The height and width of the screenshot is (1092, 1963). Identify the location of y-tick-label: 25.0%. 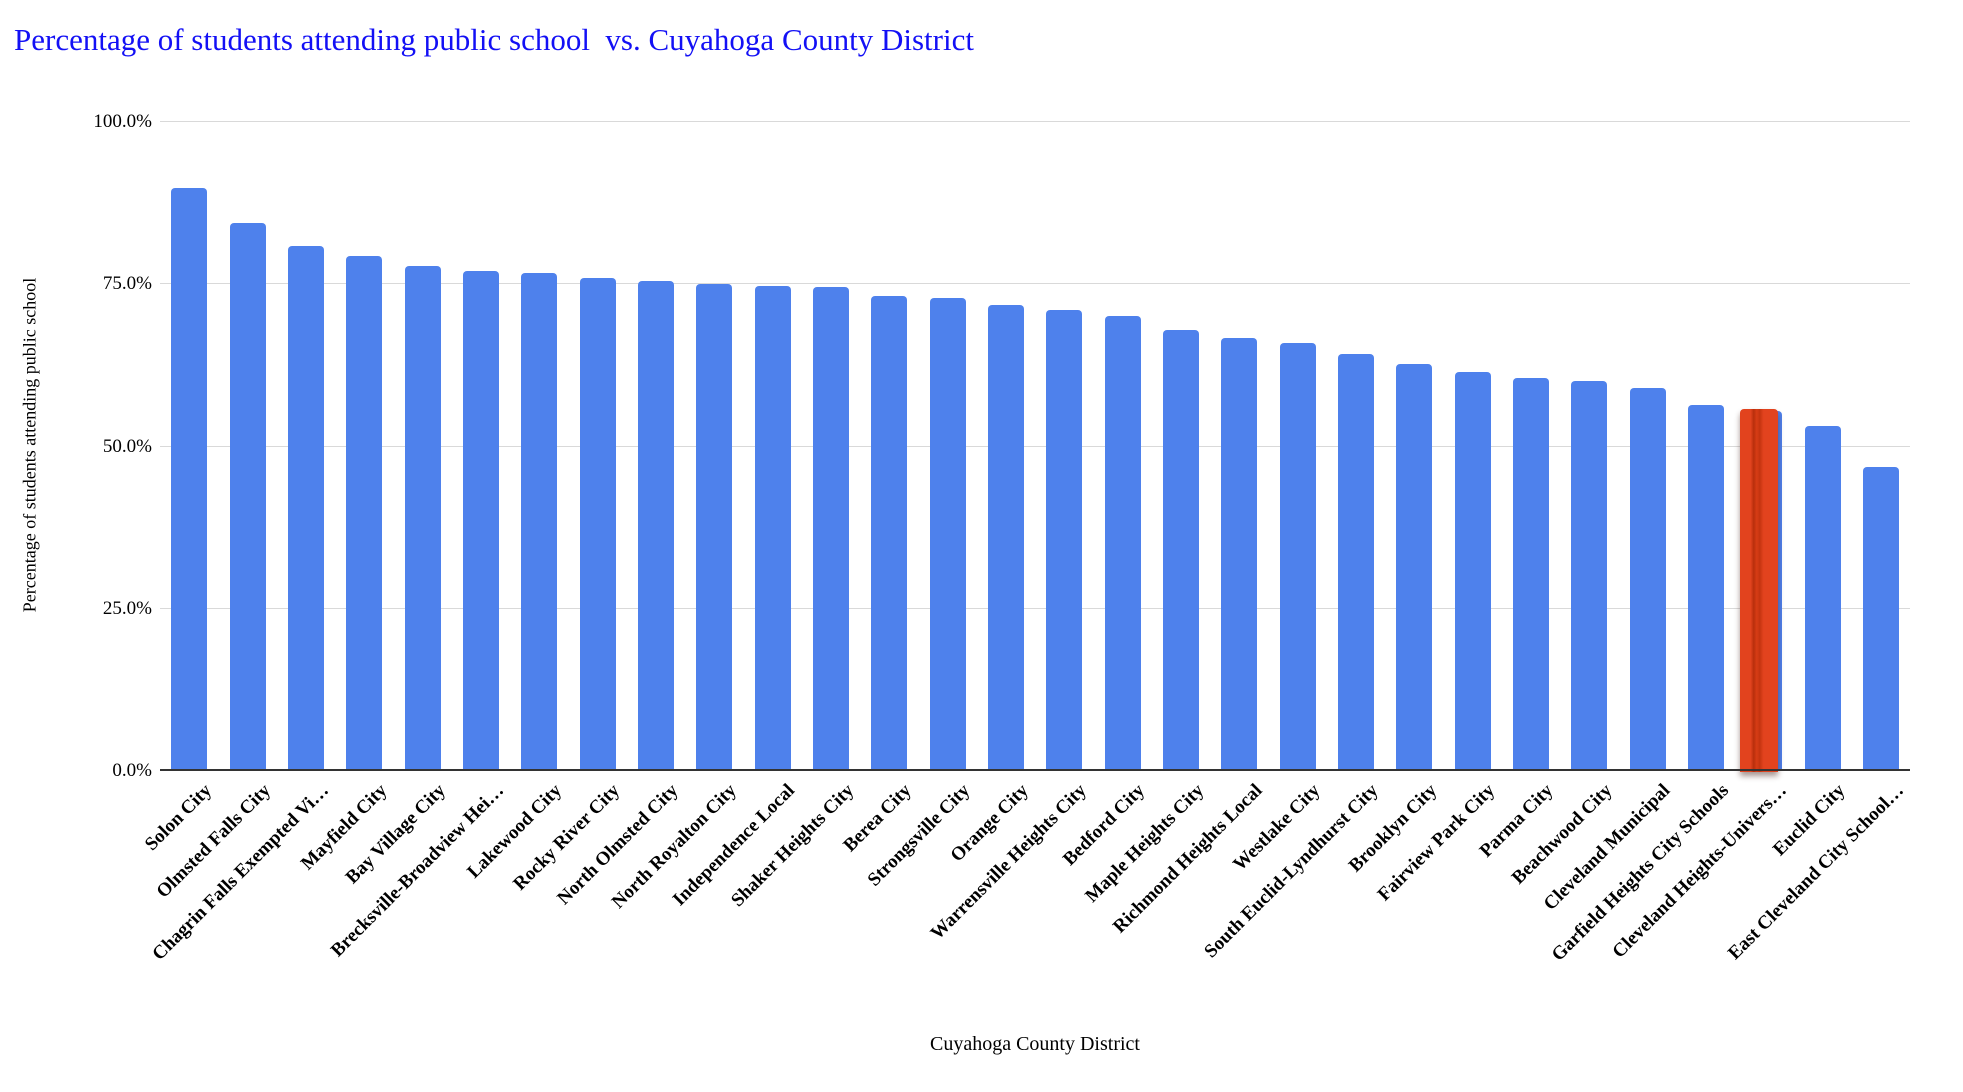
(127, 608).